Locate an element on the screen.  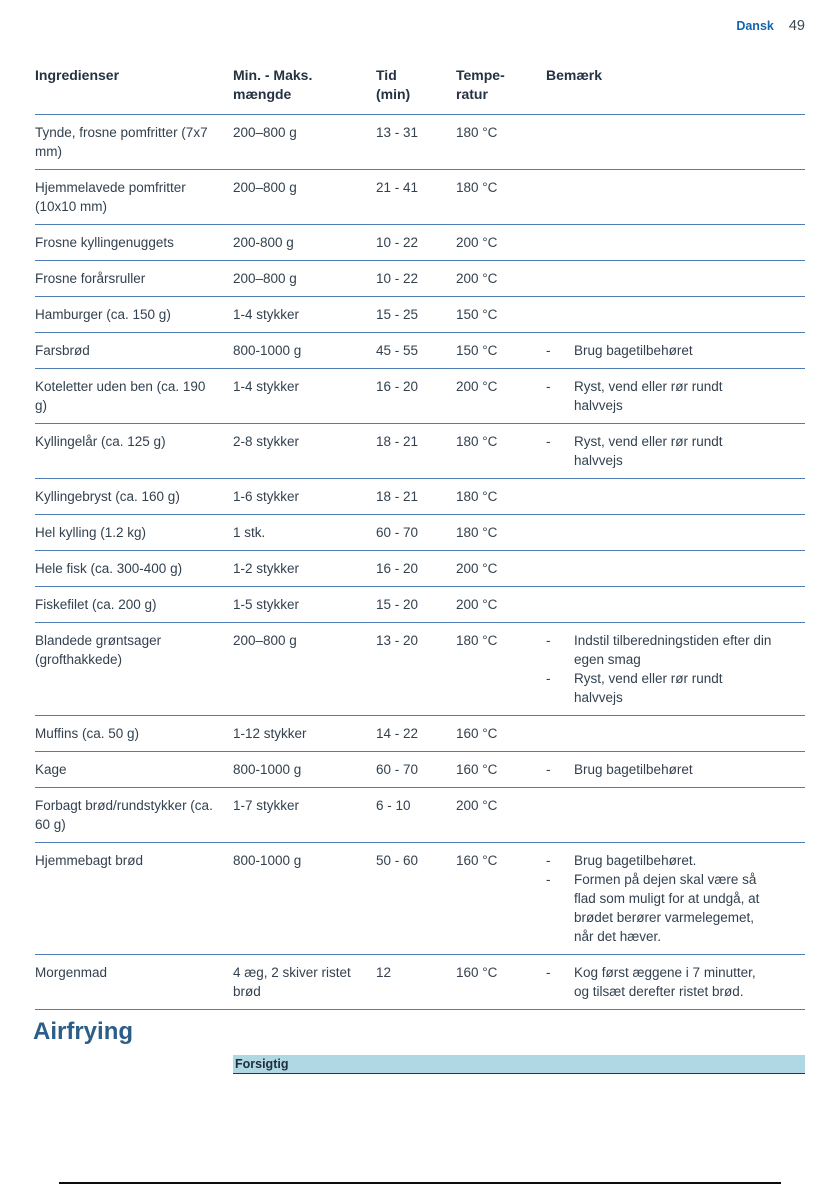
table-row: Hel kylling (1.2 kg) 1 stk. 60 - 70 180 °C is located at coordinates (420, 532).